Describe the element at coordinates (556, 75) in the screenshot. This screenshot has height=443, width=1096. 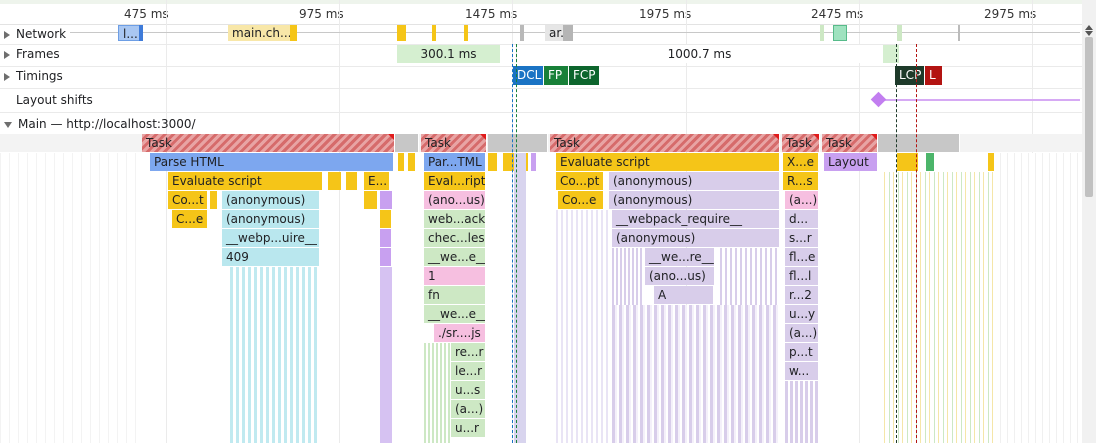
I see `fp-marker: FP` at that location.